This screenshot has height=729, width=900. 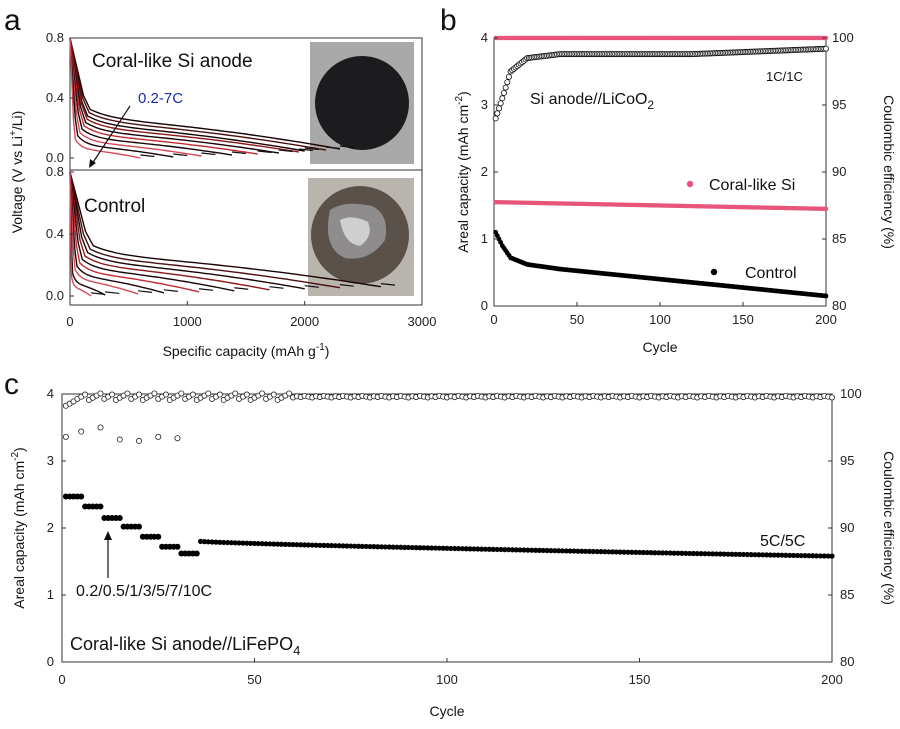 What do you see at coordinates (889, 172) in the screenshot?
I see `panel-b-y2label: Coulombic efficiency (%)` at bounding box center [889, 172].